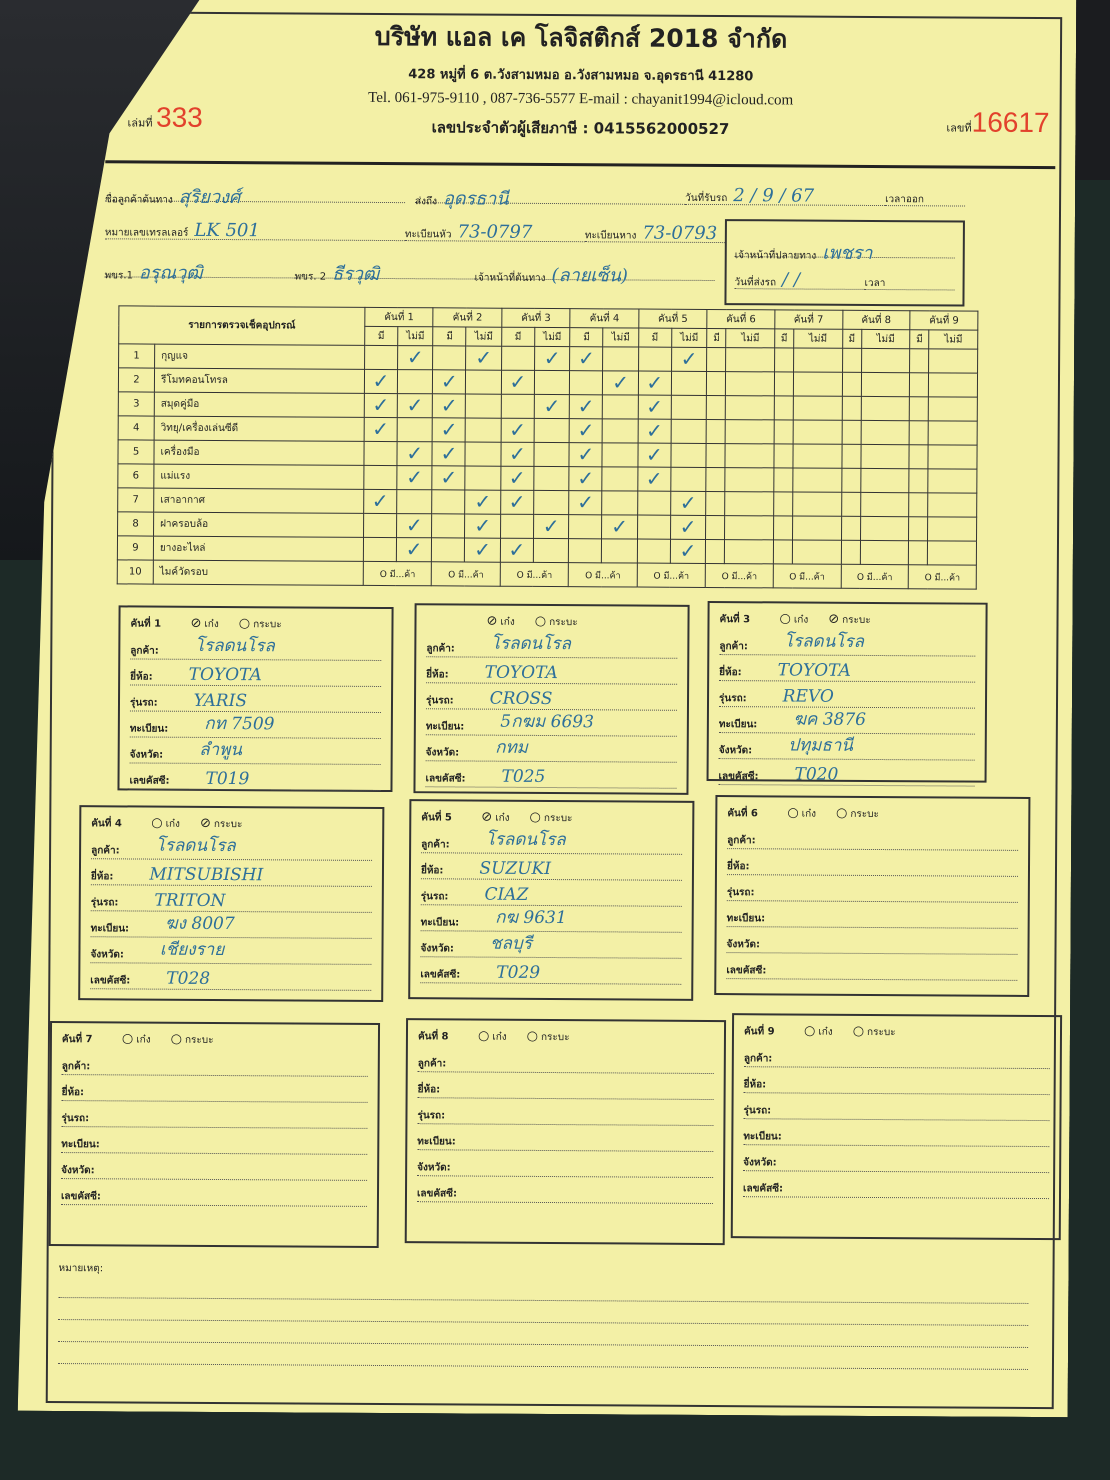 This screenshot has height=1480, width=1110. What do you see at coordinates (255, 725) in the screenshot?
I see `vehicle-plate-field: ทะเบียน: กท 7509` at bounding box center [255, 725].